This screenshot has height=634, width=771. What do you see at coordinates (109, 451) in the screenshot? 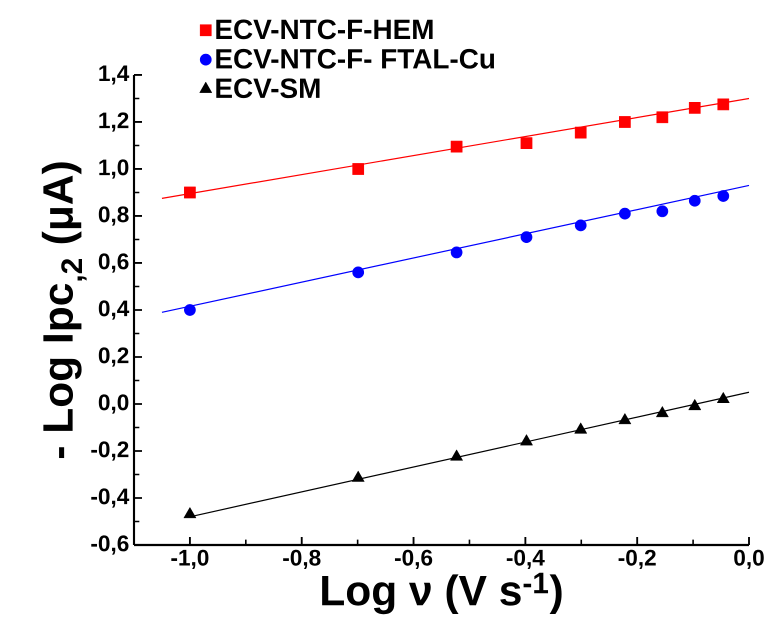
I see `y-tick-label: -0,2` at bounding box center [109, 451].